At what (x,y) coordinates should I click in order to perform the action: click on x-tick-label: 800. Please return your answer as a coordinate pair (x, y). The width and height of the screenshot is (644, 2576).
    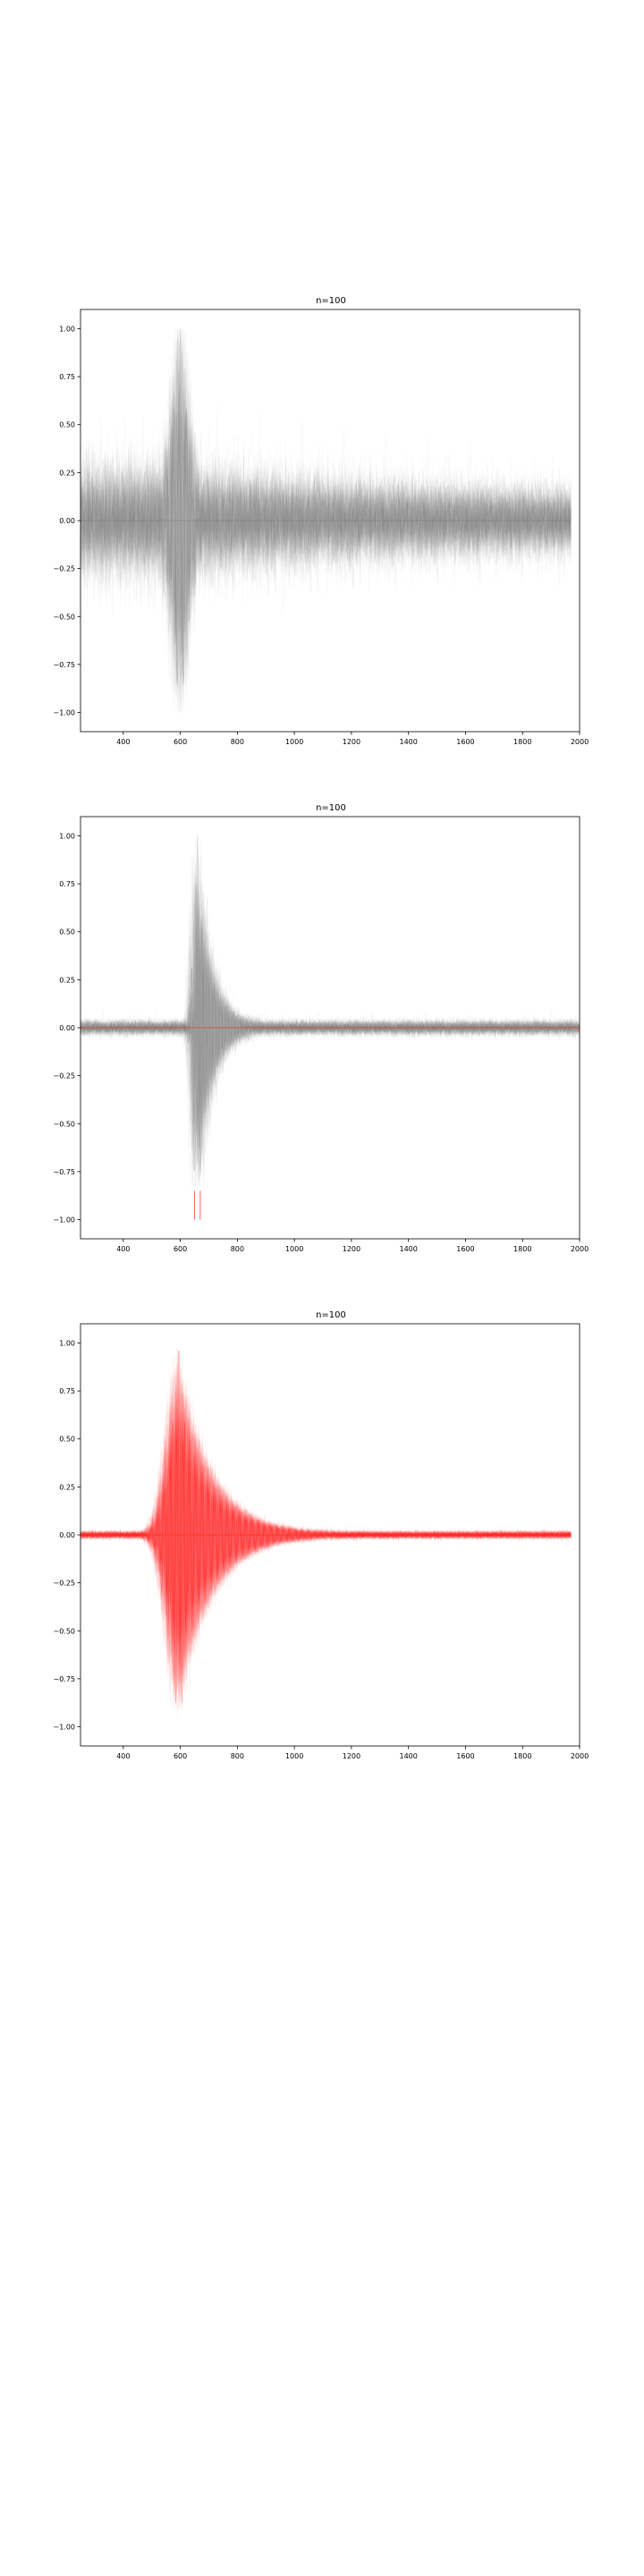
    Looking at the image, I should click on (237, 1249).